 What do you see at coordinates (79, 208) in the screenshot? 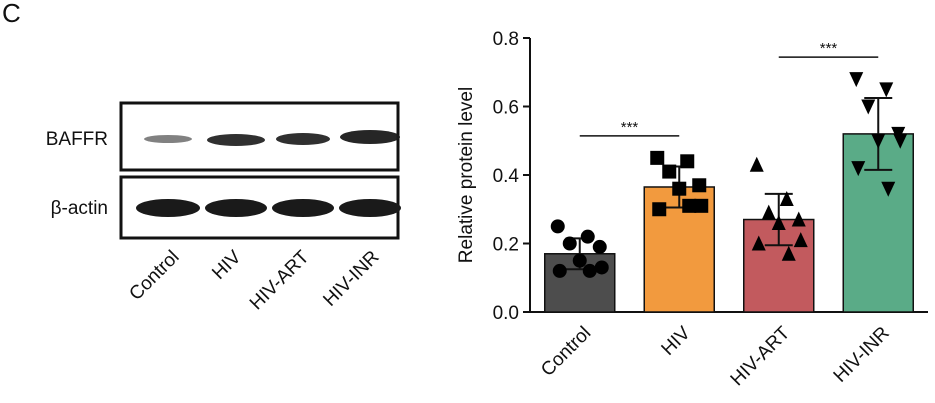
I see `blot-row-label: β-actin` at bounding box center [79, 208].